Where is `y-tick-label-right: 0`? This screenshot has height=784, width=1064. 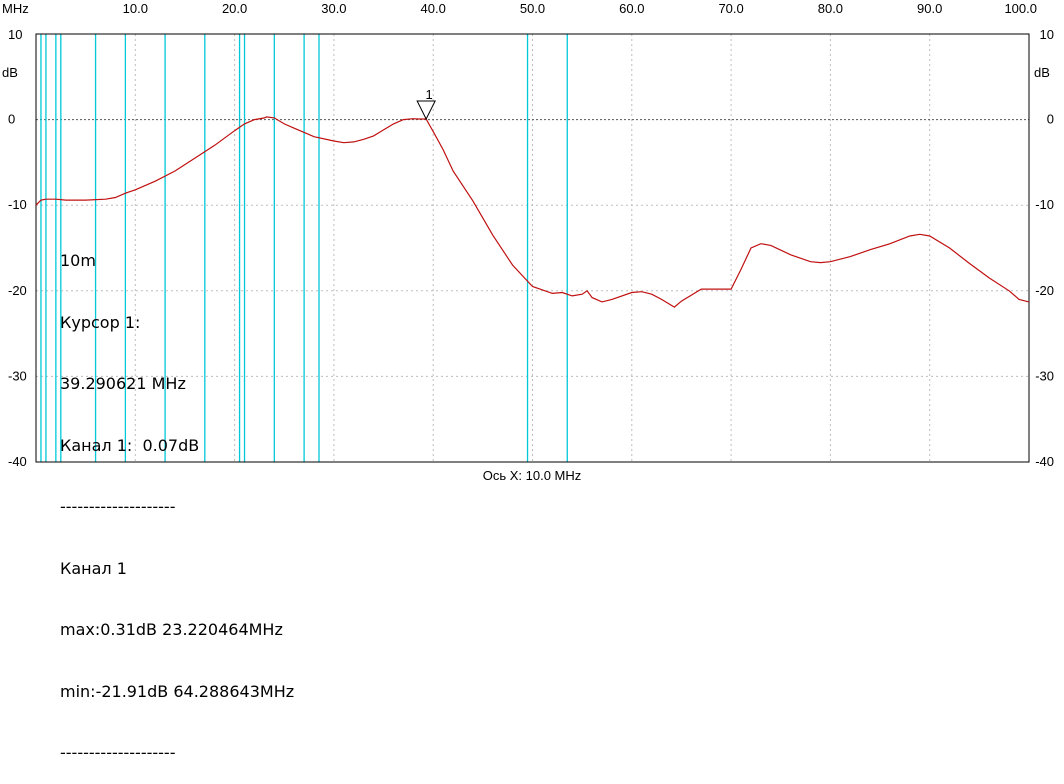
y-tick-label-right: 0 is located at coordinates (1050, 119).